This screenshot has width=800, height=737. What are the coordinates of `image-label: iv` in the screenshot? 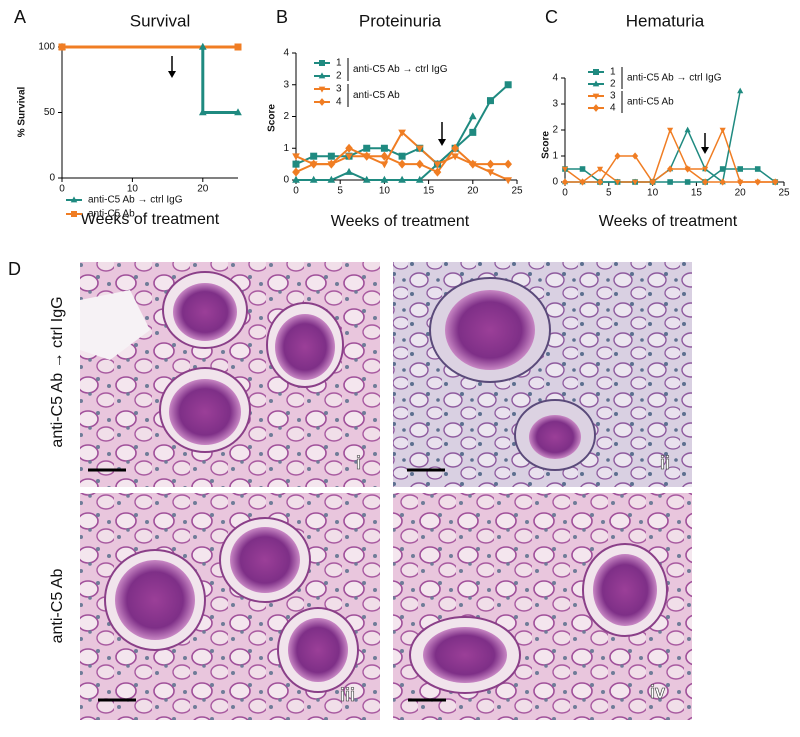 It's located at (657, 692).